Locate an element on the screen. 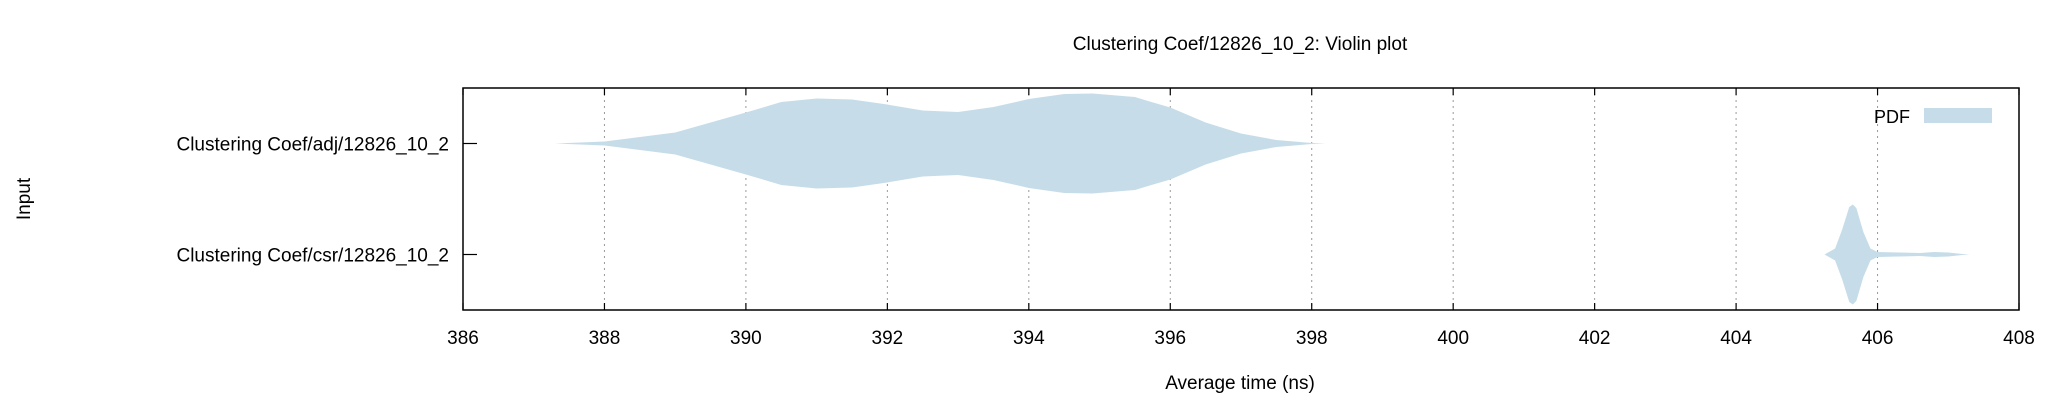  x-tick-label: 388 is located at coordinates (605, 338).